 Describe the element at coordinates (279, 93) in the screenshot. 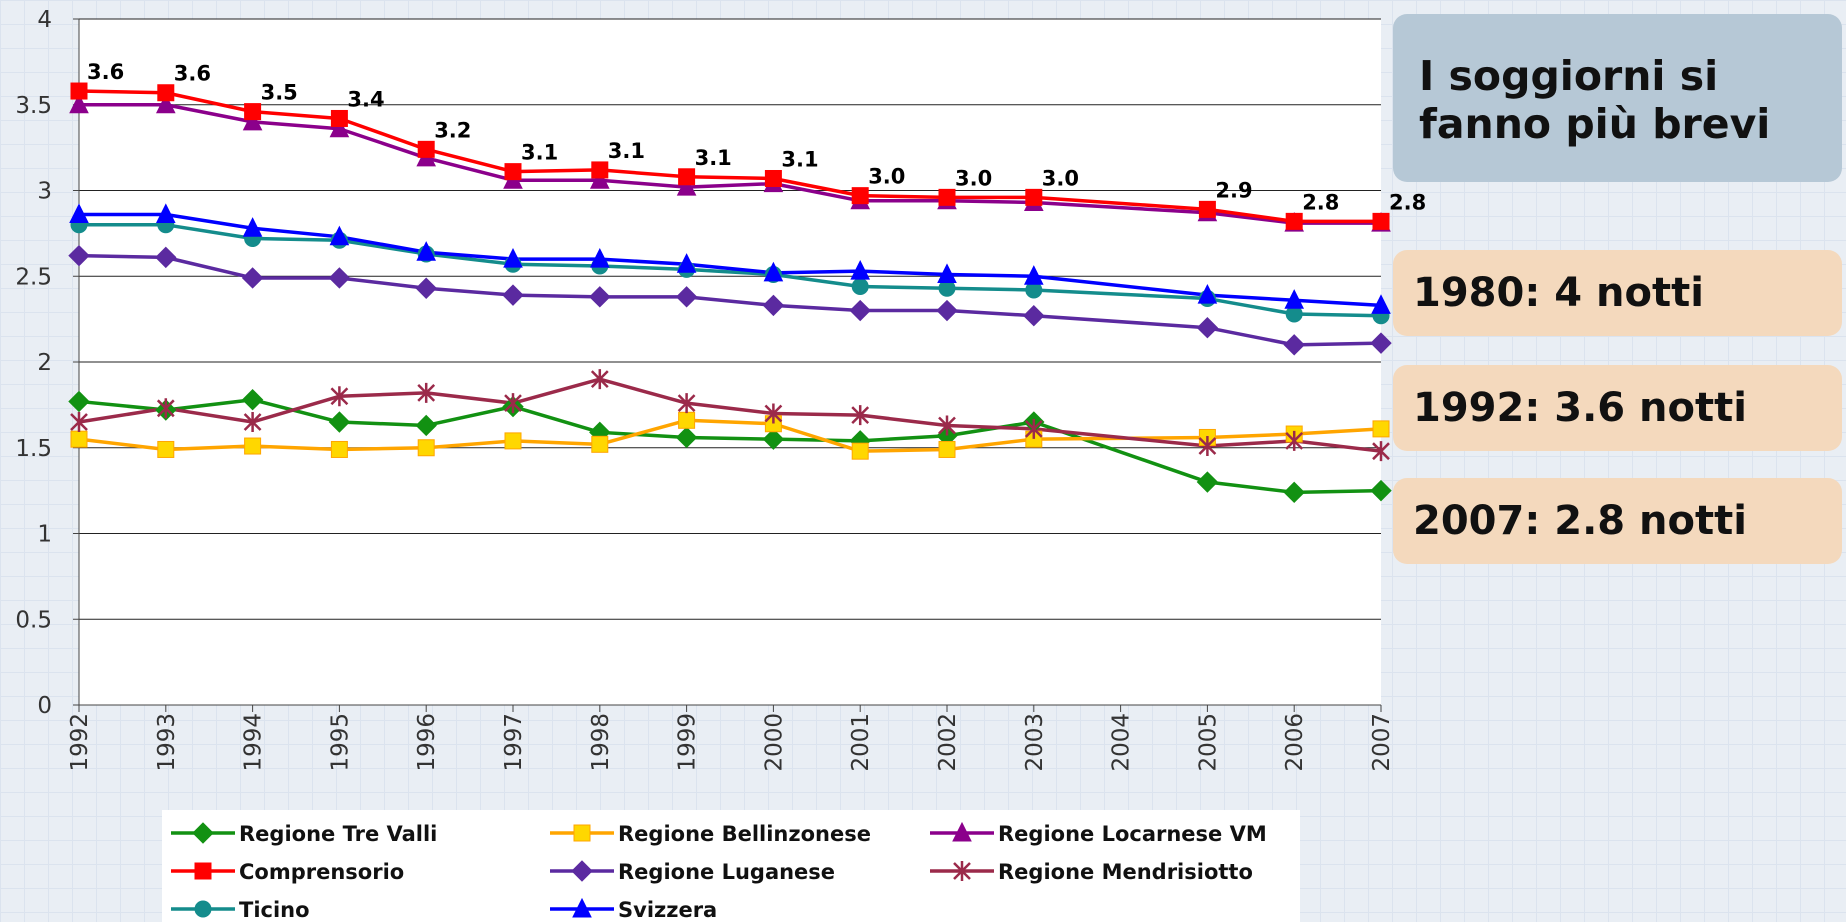

I see `data-label: 3.5` at that location.